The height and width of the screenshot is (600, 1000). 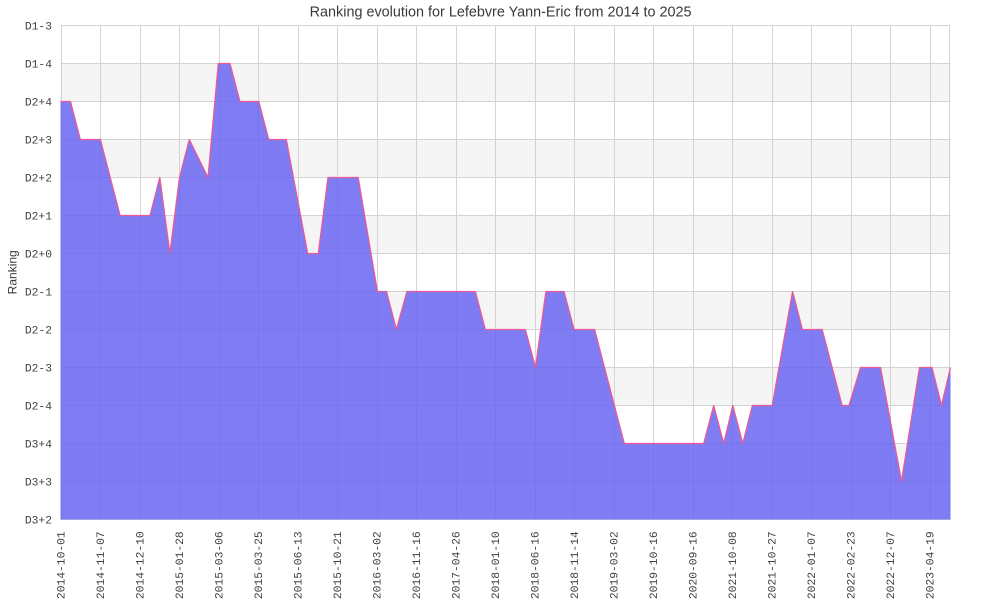 I want to click on svg-text: 2015-01-28, so click(x=181, y=565).